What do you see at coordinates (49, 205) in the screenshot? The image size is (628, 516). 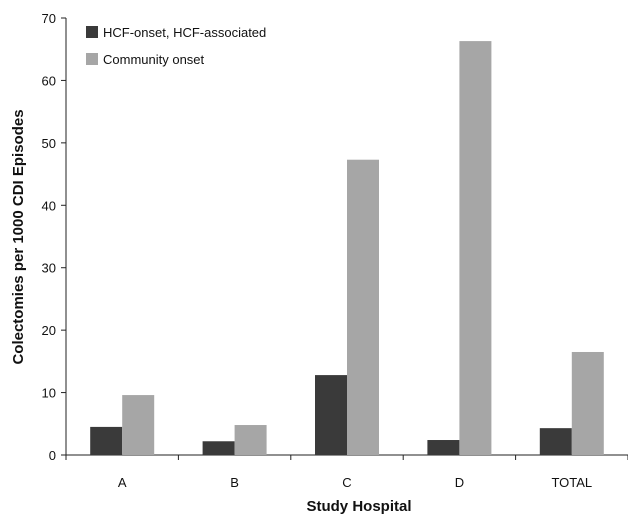 I see `y-tick-label: 40` at bounding box center [49, 205].